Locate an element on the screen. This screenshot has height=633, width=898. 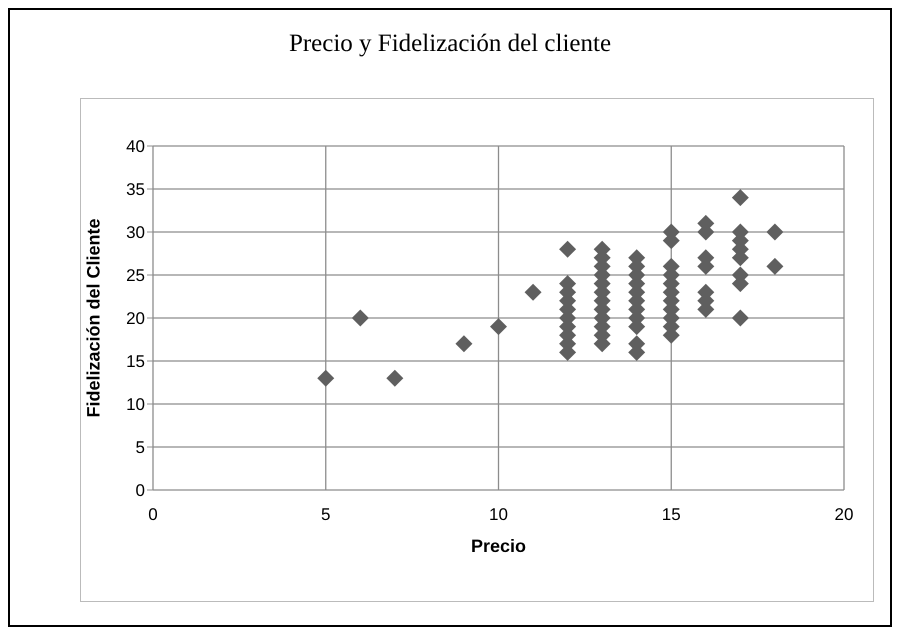
y-tick-label: 35 is located at coordinates (135, 190).